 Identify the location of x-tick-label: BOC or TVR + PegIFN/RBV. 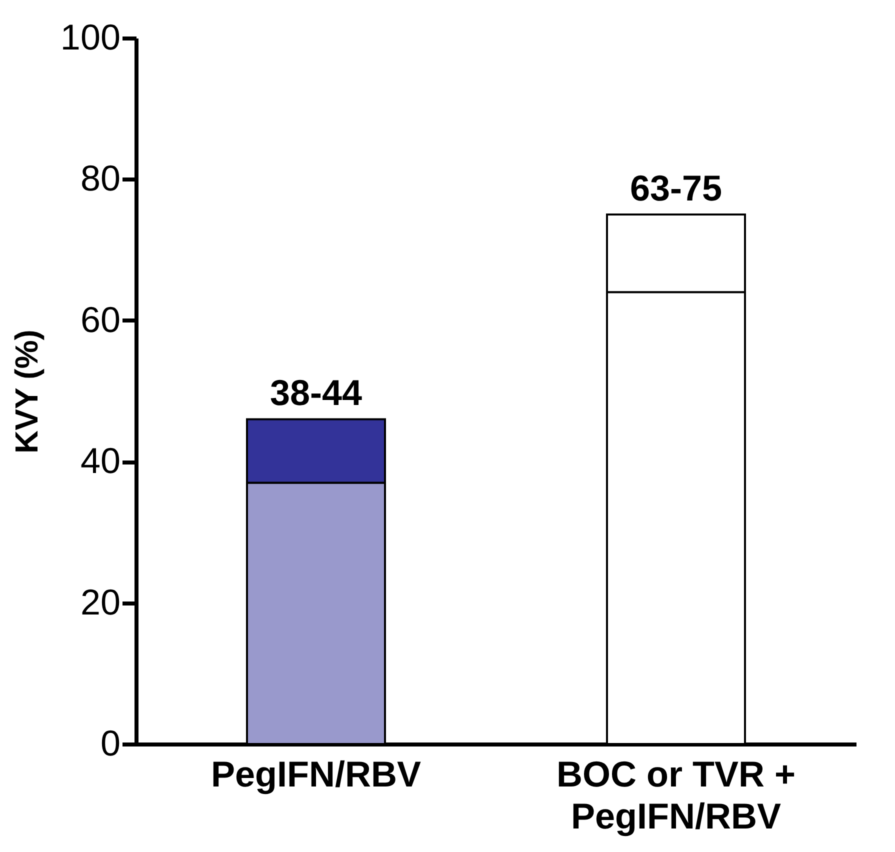
(676, 795).